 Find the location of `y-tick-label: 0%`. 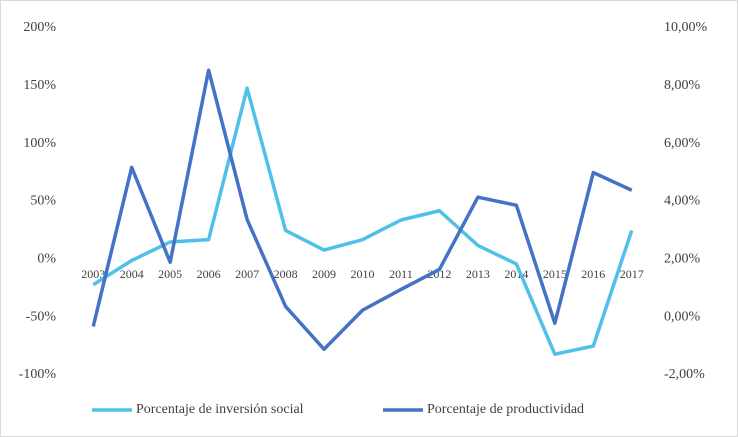

y-tick-label: 0% is located at coordinates (46, 259).